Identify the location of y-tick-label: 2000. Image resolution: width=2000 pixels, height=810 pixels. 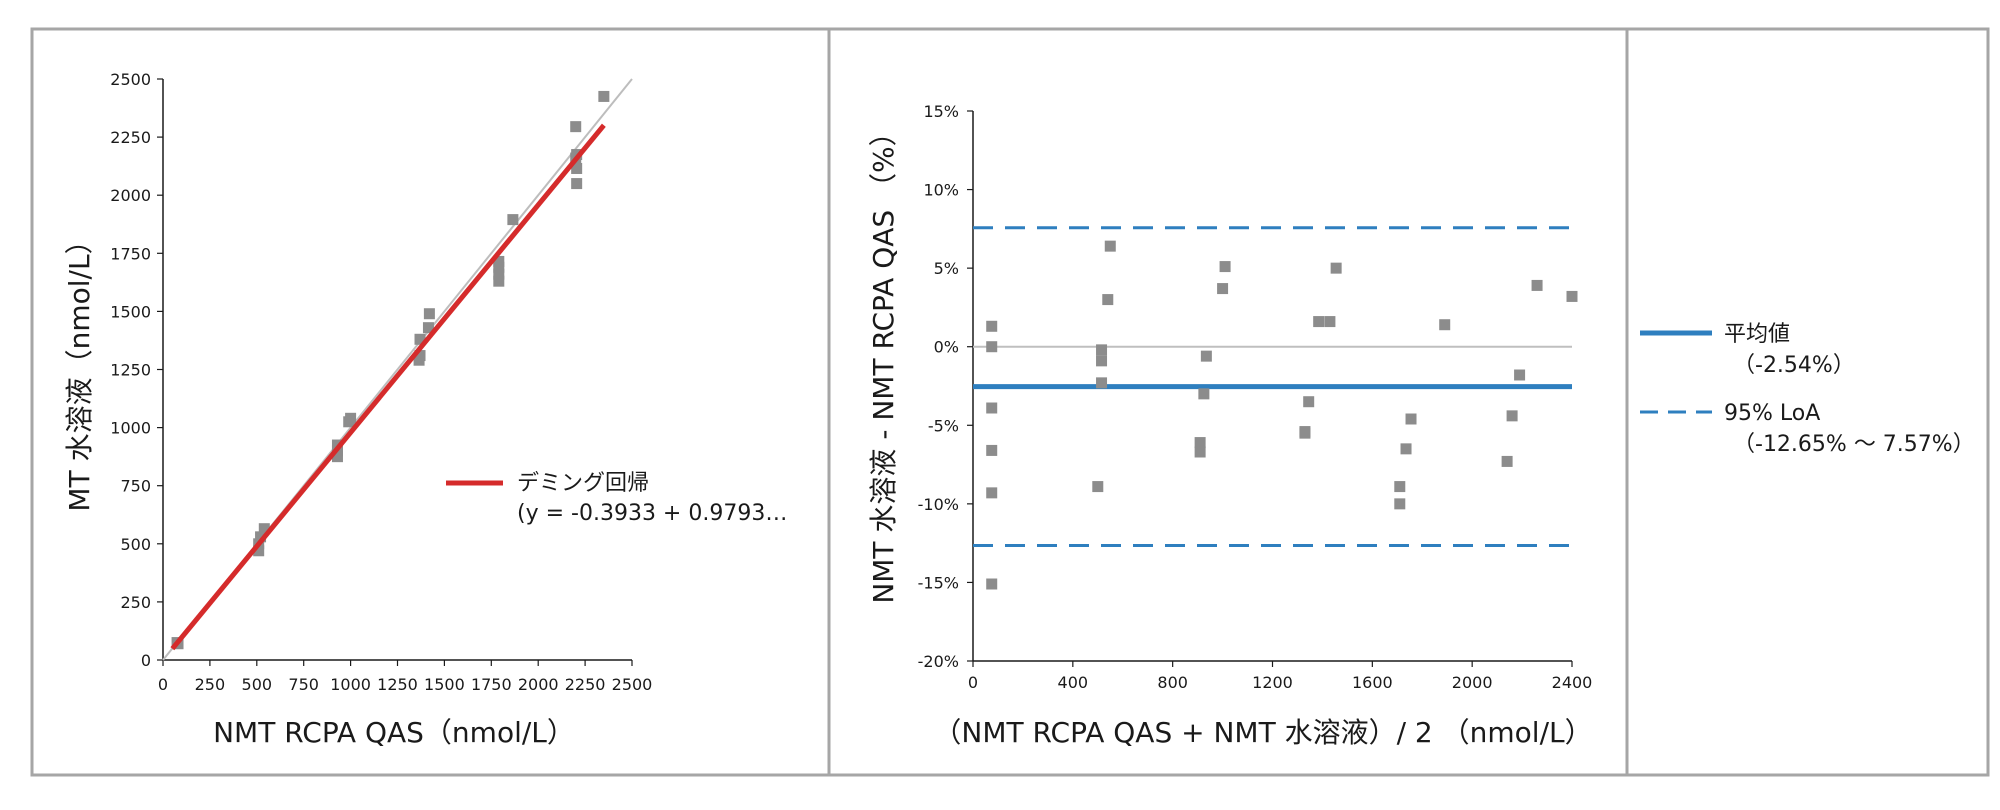
(130, 195).